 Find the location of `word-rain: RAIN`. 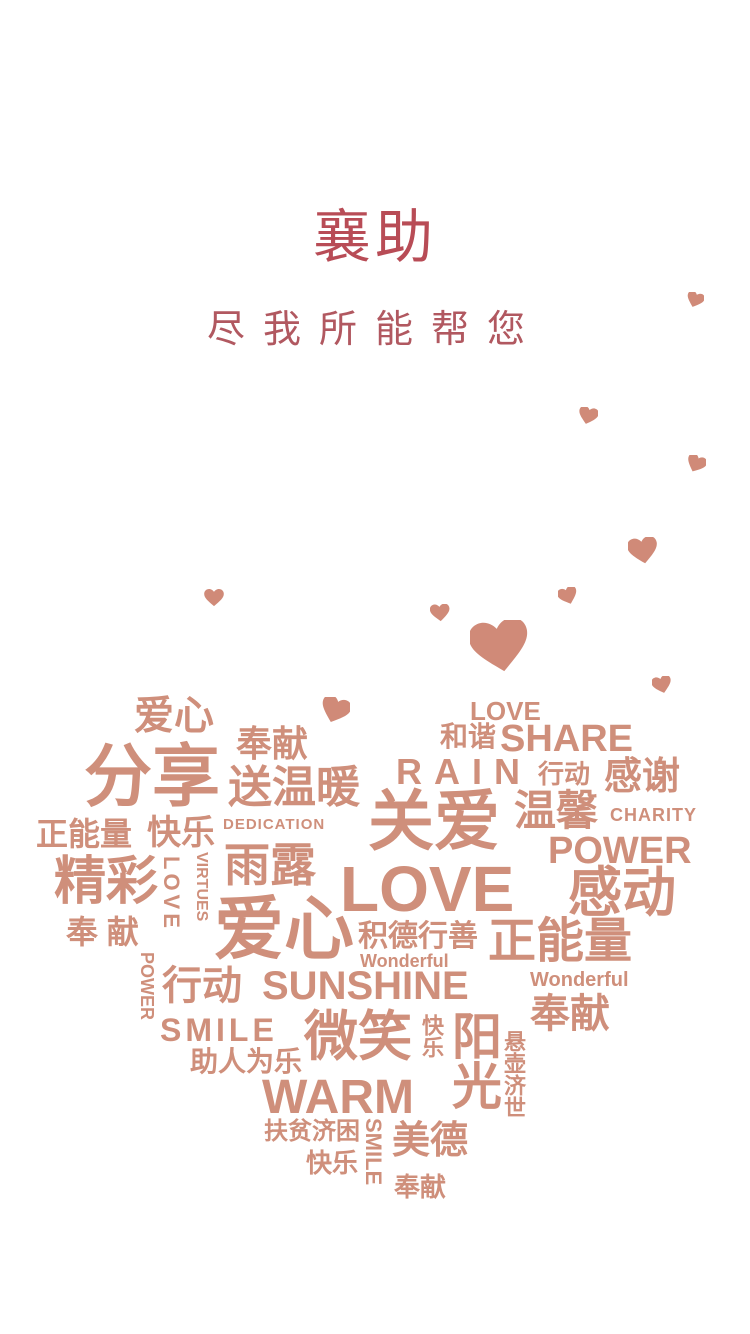

word-rain: RAIN is located at coordinates (464, 771).